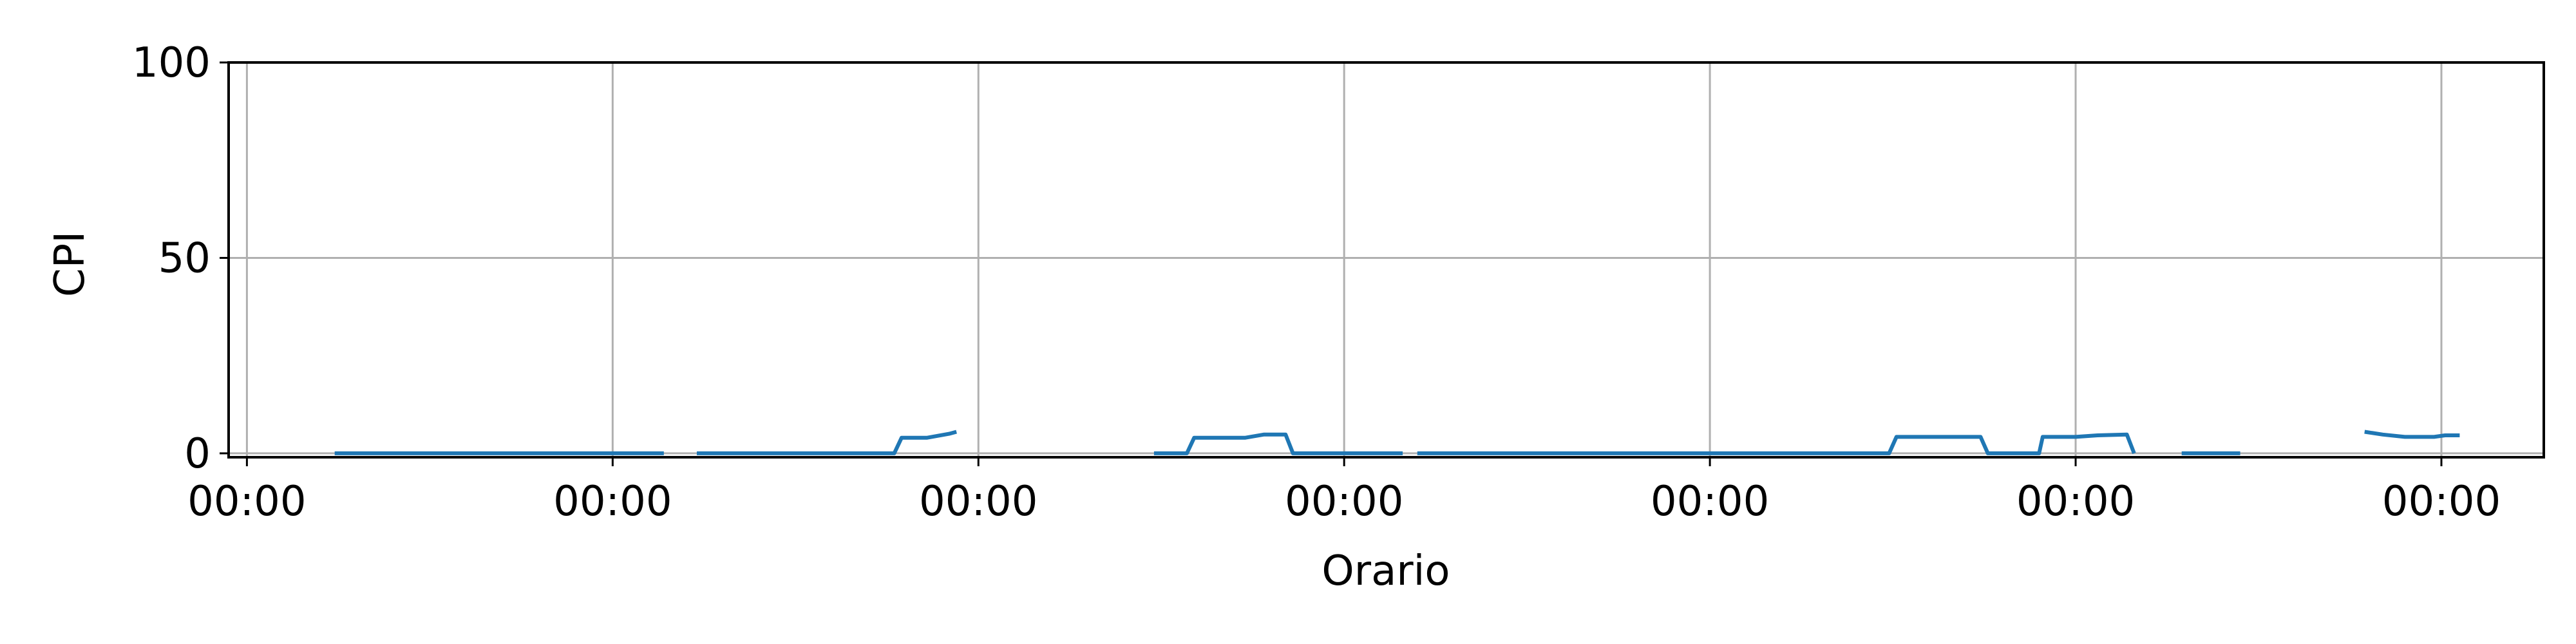 Image resolution: width=2576 pixels, height=644 pixels. I want to click on x-axis-label: Orario, so click(1385, 571).